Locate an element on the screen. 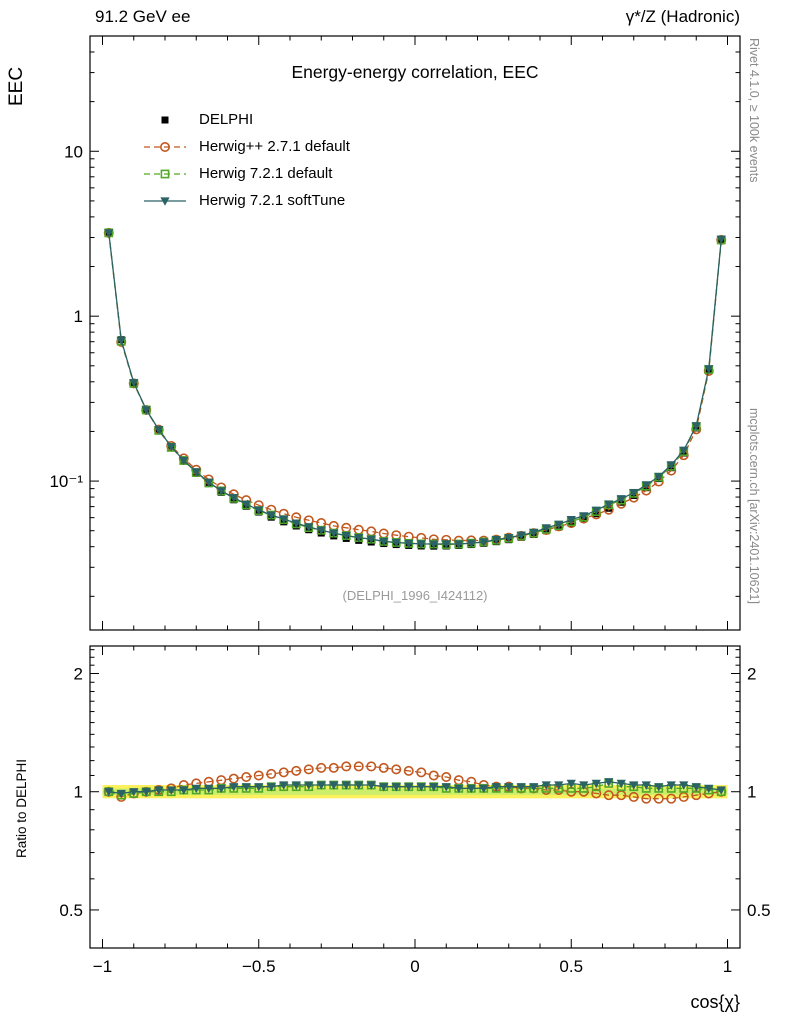 The width and height of the screenshot is (786, 1024). legend-label: DELPHI is located at coordinates (226, 119).